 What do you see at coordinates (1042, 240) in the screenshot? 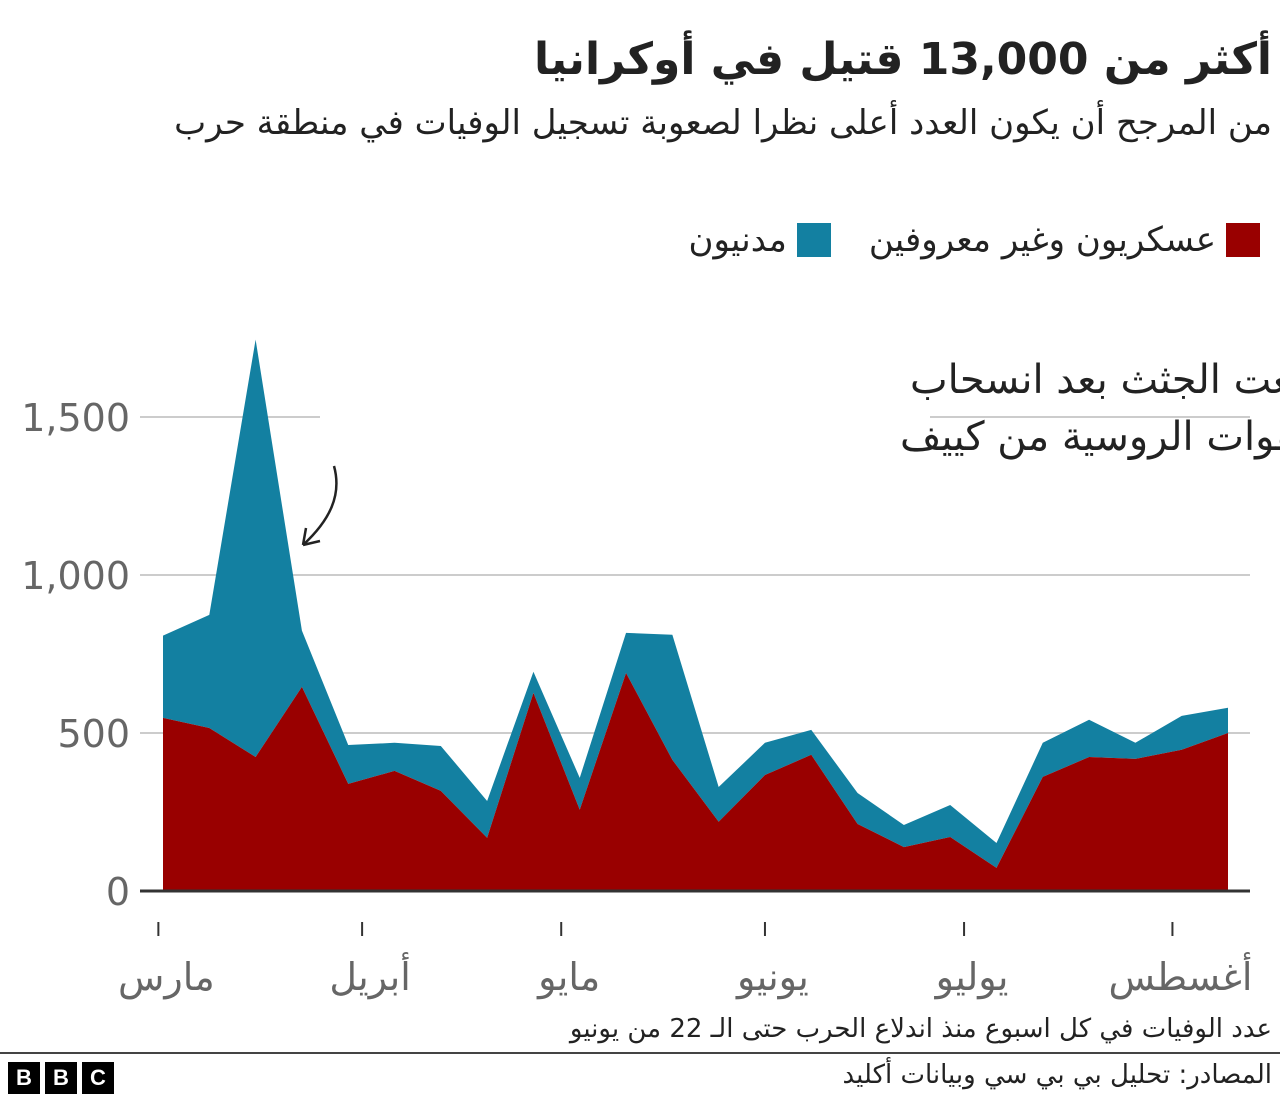
I see `legend-label-military: عسكريون وغير معروفين` at bounding box center [1042, 240].